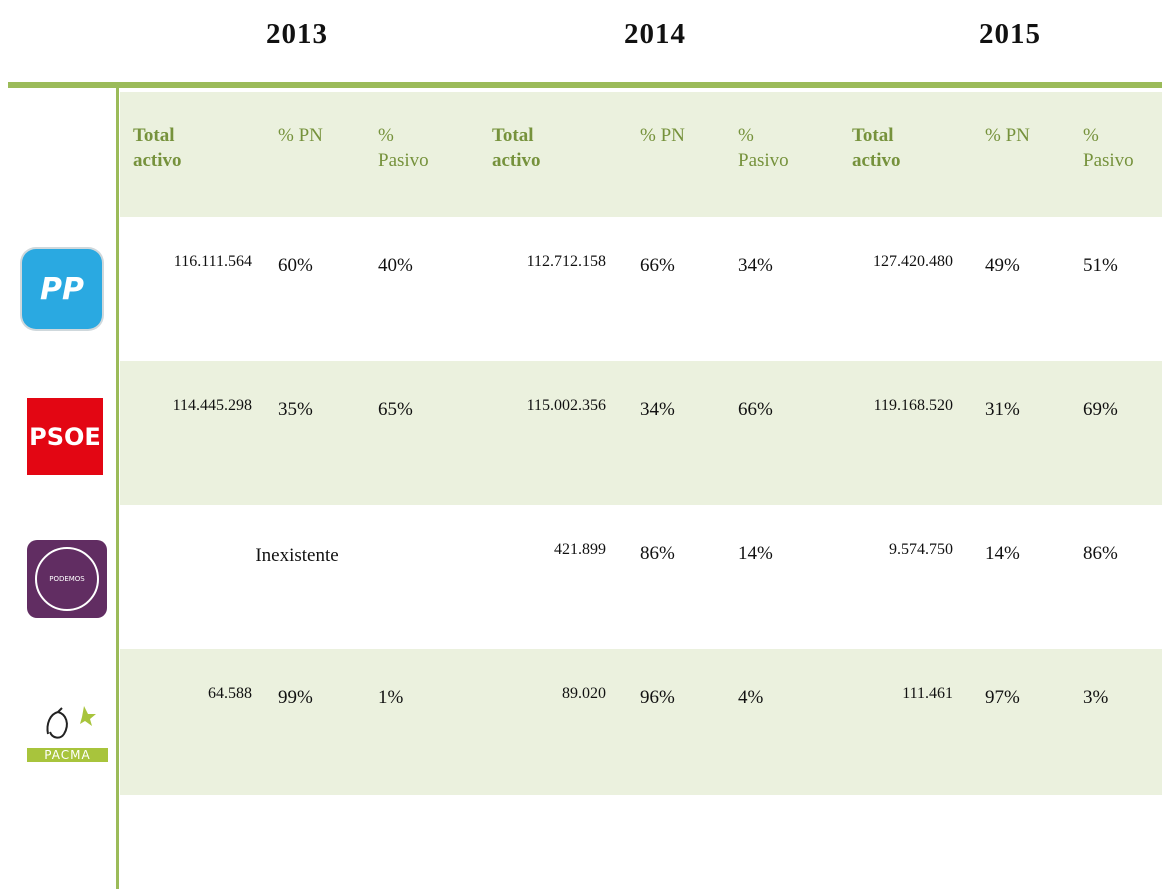  I want to click on pct-pn: 35%, so click(295, 409).